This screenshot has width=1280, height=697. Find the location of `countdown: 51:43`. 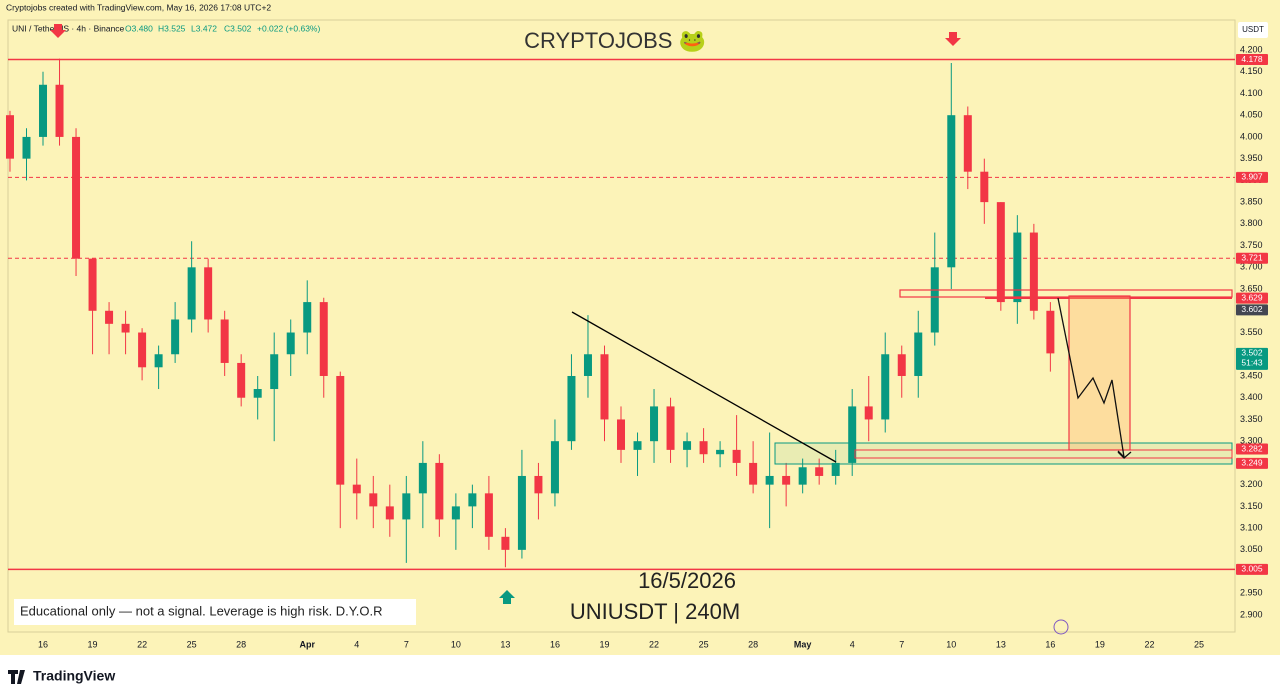

countdown: 51:43 is located at coordinates (1252, 363).